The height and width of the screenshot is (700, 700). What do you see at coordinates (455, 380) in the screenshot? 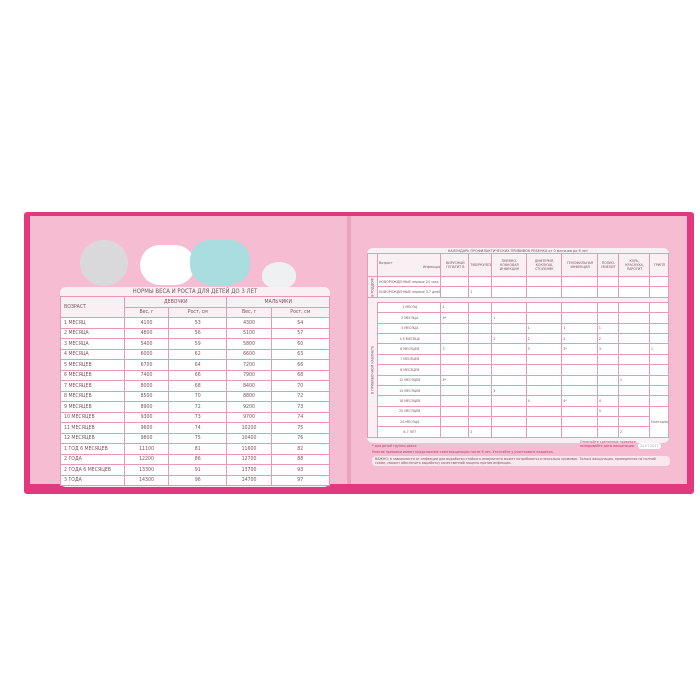
I see `vaccine-mark-cell: 4*` at bounding box center [455, 380].